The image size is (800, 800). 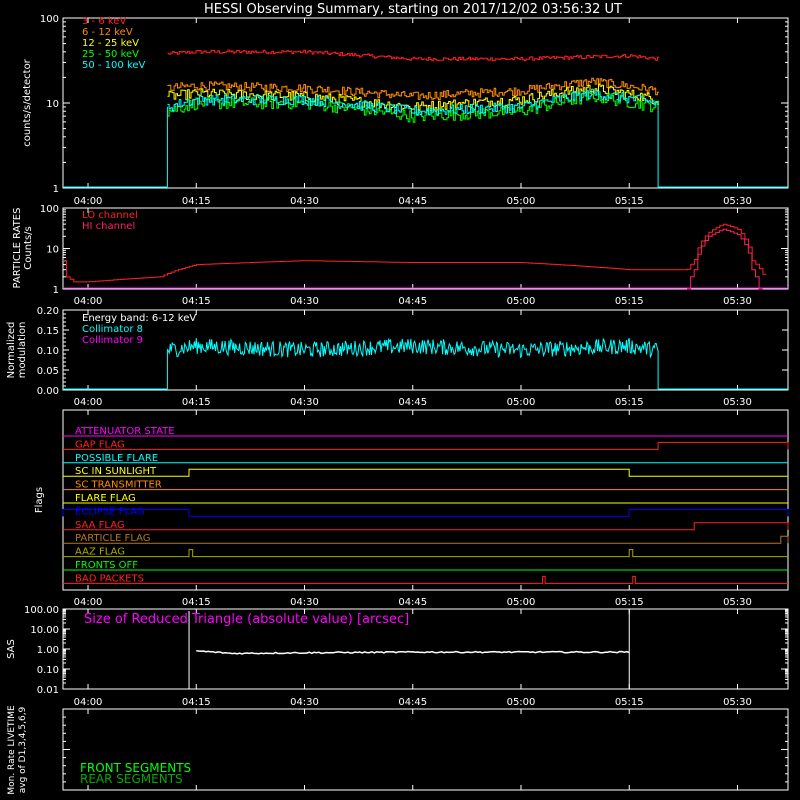 I want to click on flag-flare-flag-label: FLARE FLAG, so click(x=105, y=498).